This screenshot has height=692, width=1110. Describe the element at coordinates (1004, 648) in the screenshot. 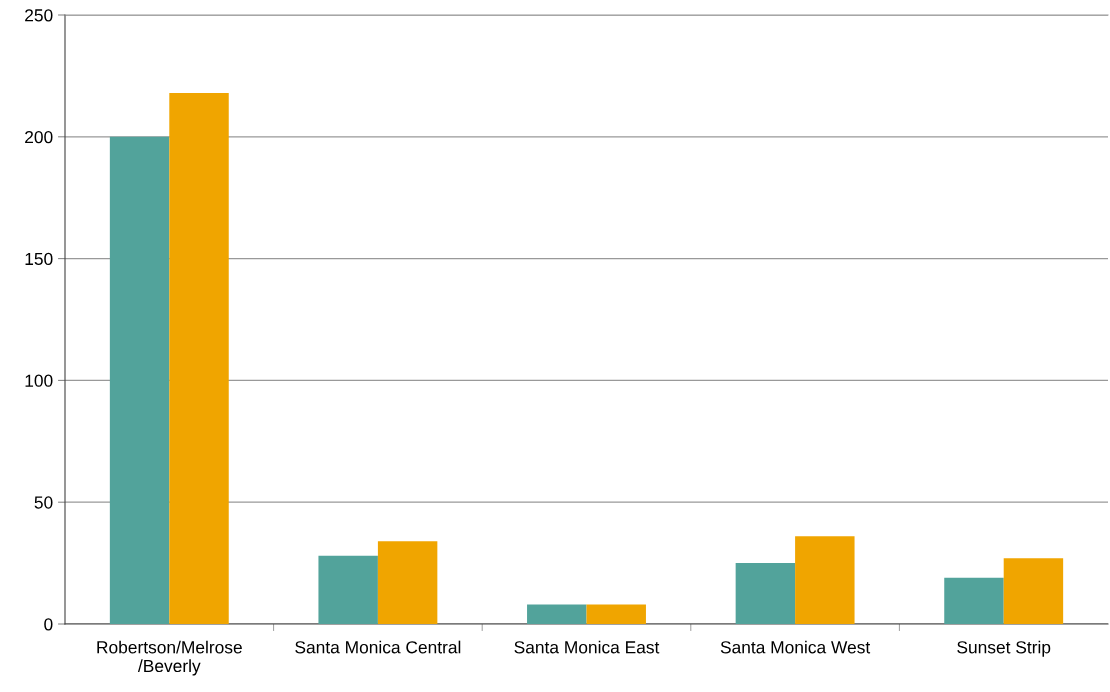

I see `x-tick-label: Sunset Strip` at that location.